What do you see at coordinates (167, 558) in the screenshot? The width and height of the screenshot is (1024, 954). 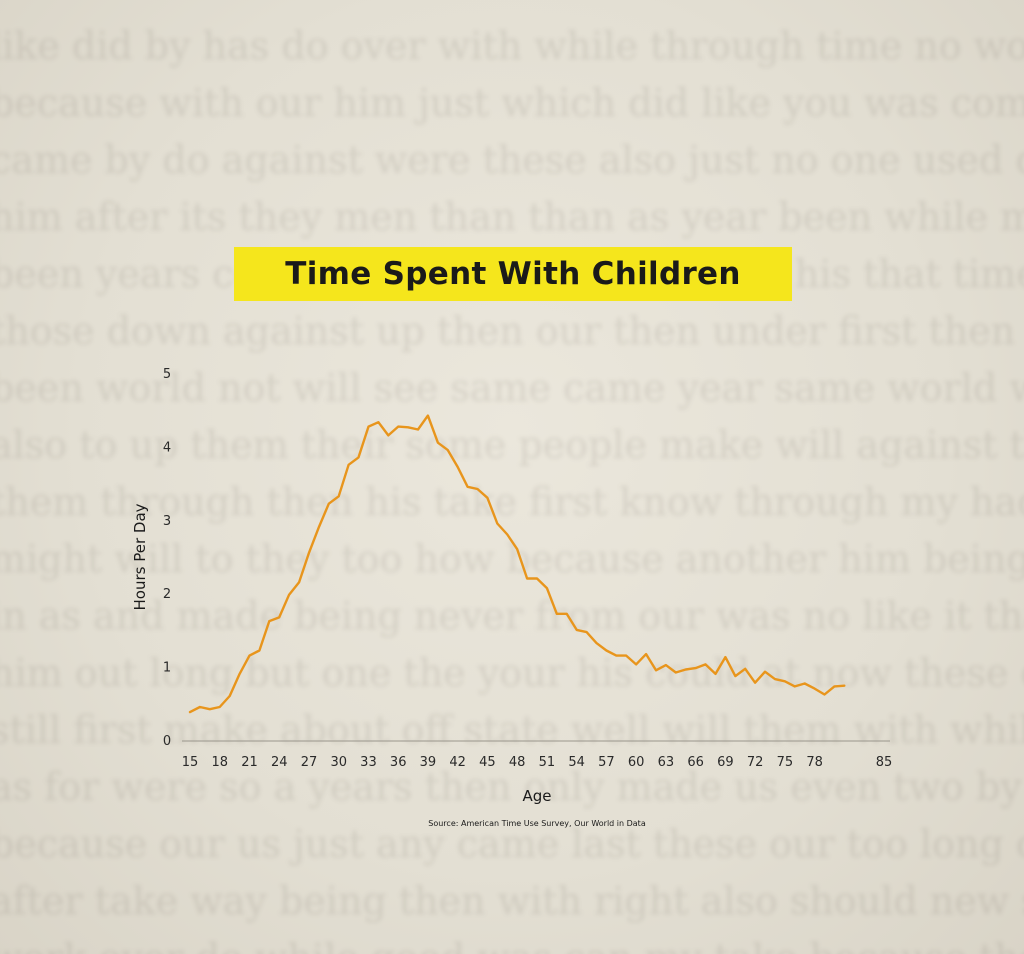 I see `y-tick-labels: 0 1 2 3 4 5` at bounding box center [167, 558].